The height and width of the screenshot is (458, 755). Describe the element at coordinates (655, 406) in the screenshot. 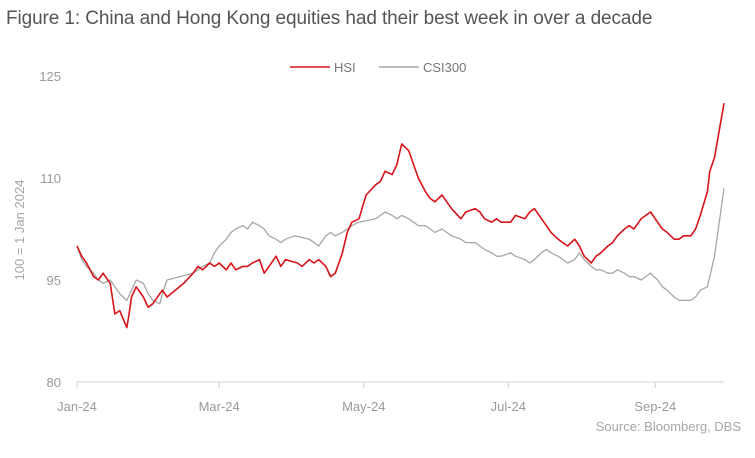

I see `x-tick-label: Sep-24` at that location.